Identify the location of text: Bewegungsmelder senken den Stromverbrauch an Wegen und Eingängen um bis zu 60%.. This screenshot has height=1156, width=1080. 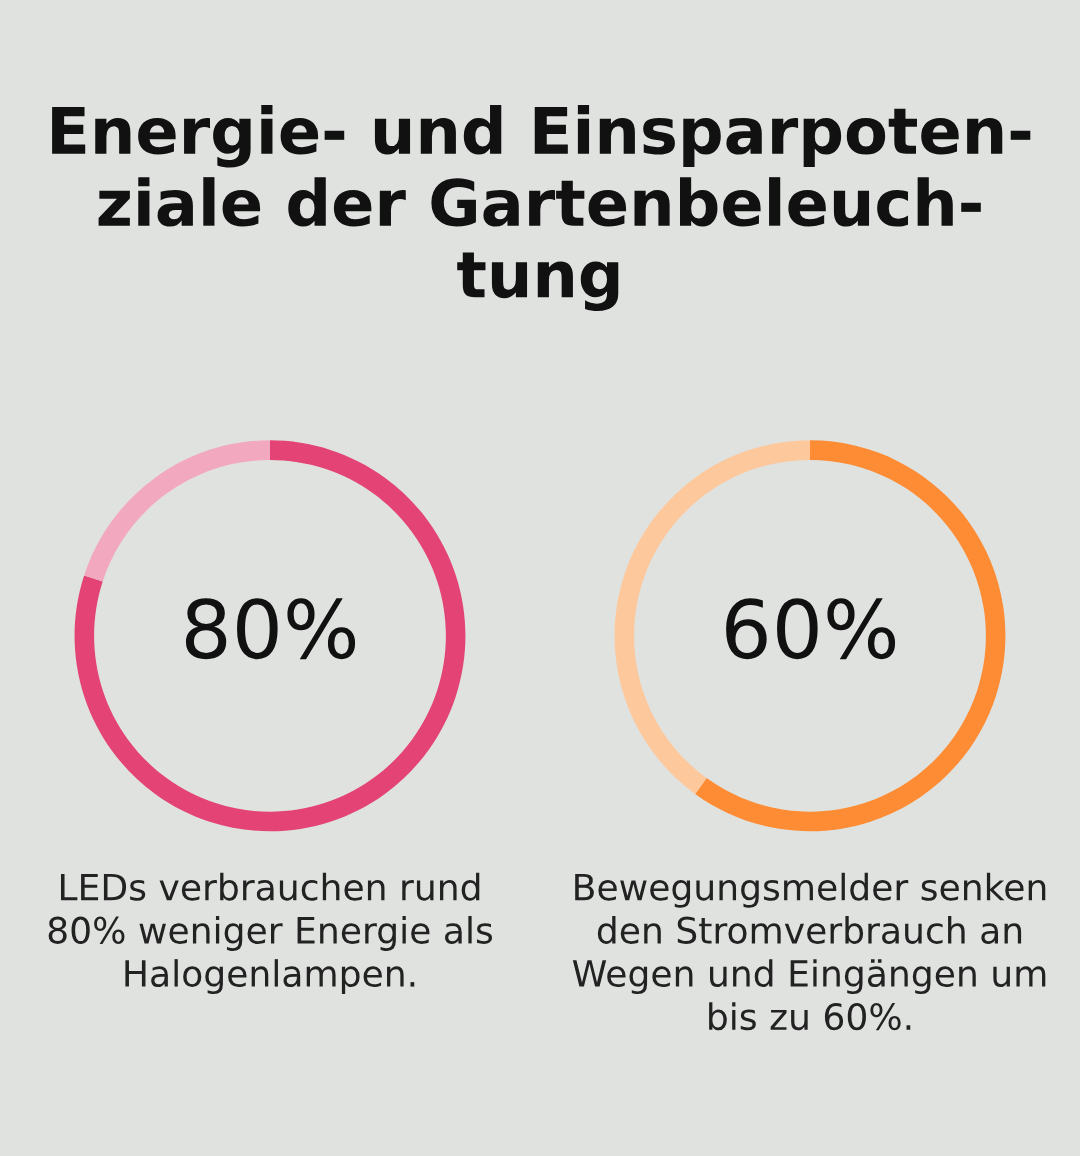
(809, 951).